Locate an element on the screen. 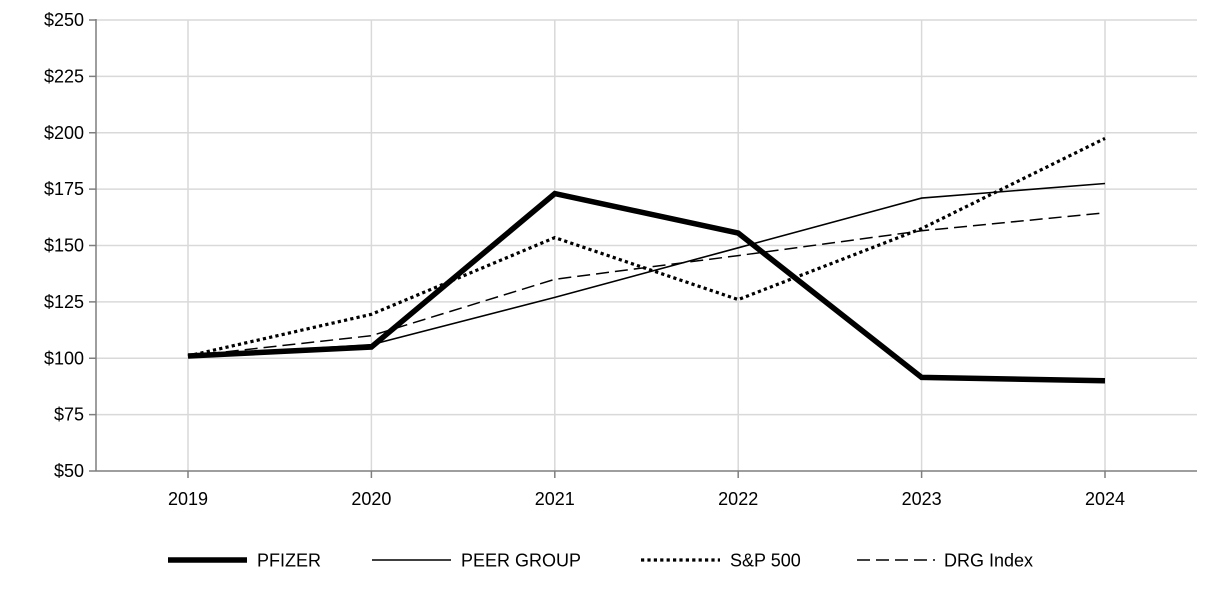  x-tick-label: 2020 is located at coordinates (371, 499).